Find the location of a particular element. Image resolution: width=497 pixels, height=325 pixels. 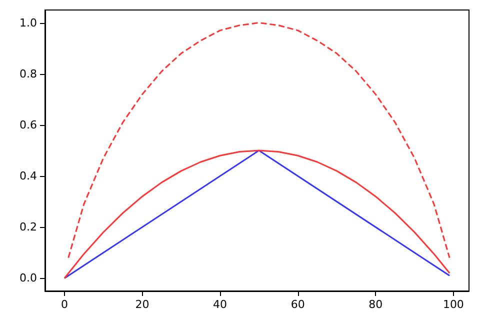

x-tick-label: 60 is located at coordinates (297, 304).